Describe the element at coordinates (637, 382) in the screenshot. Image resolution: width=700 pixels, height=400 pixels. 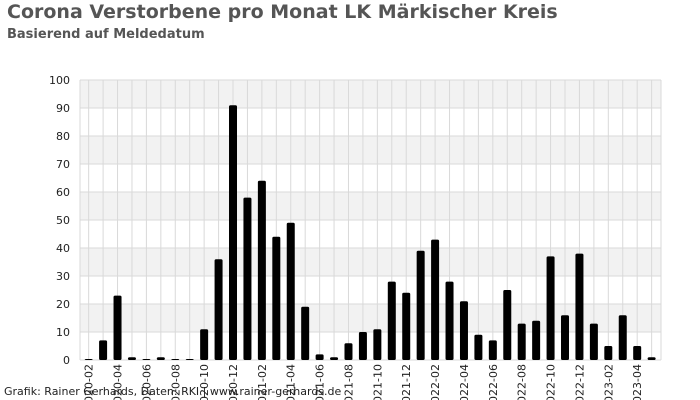
I see `x-tick-label: 2023-04` at that location.